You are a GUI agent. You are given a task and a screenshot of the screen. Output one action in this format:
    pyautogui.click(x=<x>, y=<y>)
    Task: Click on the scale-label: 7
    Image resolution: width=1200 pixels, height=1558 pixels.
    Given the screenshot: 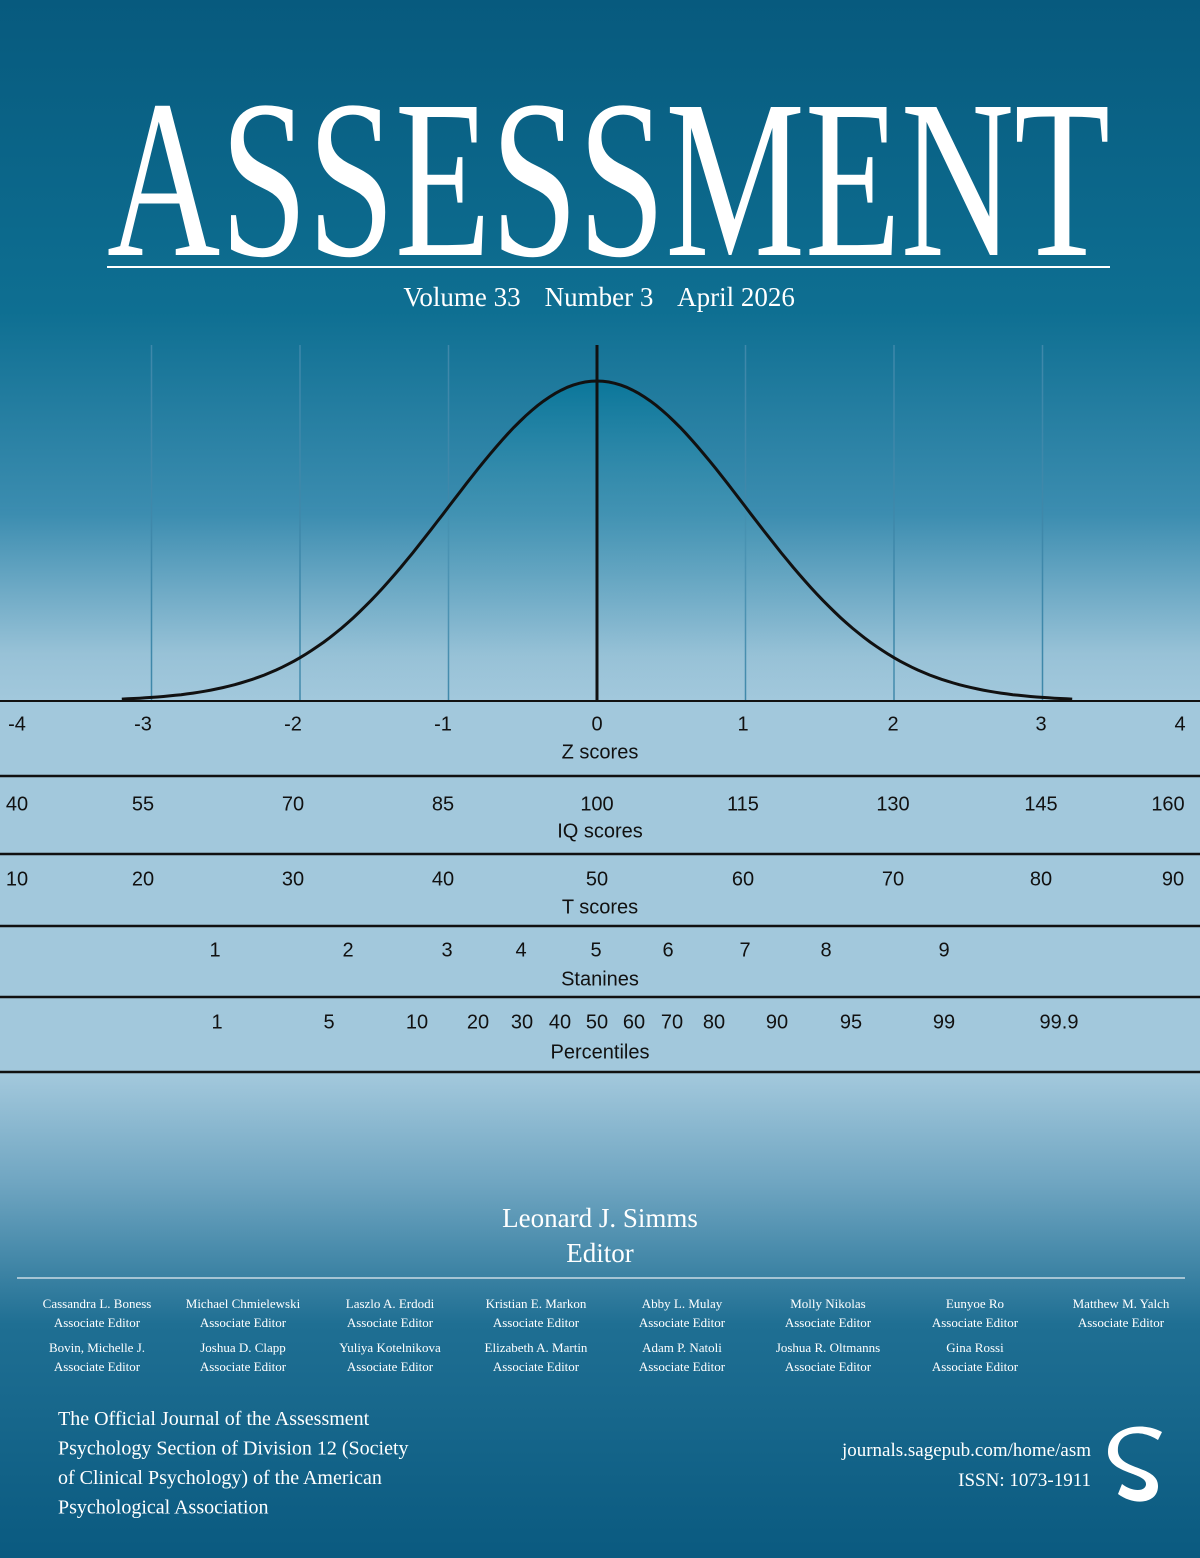 What is the action you would take?
    pyautogui.click(x=744, y=950)
    